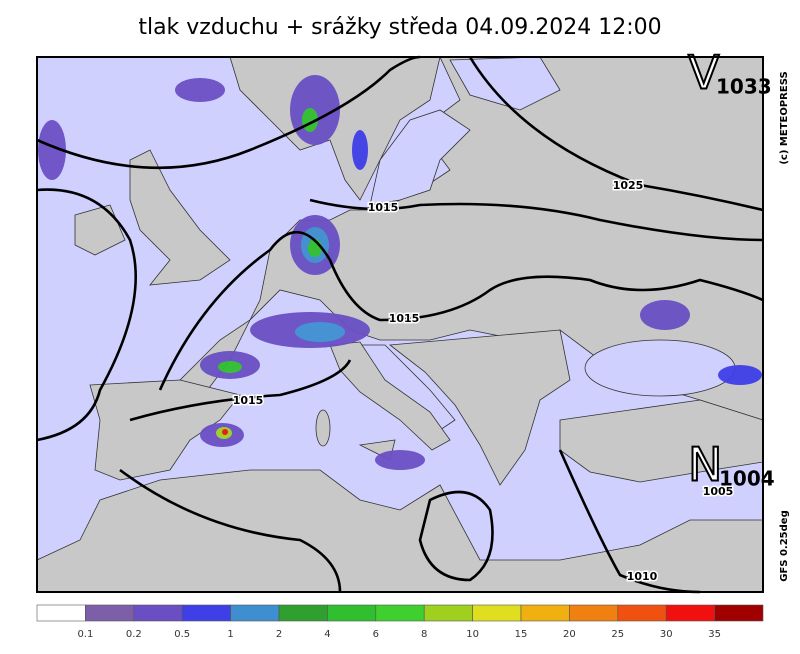 Image resolution: width=800 pixels, height=654 pixels. Describe the element at coordinates (479, 407) in the screenshot. I see `balkans` at that location.